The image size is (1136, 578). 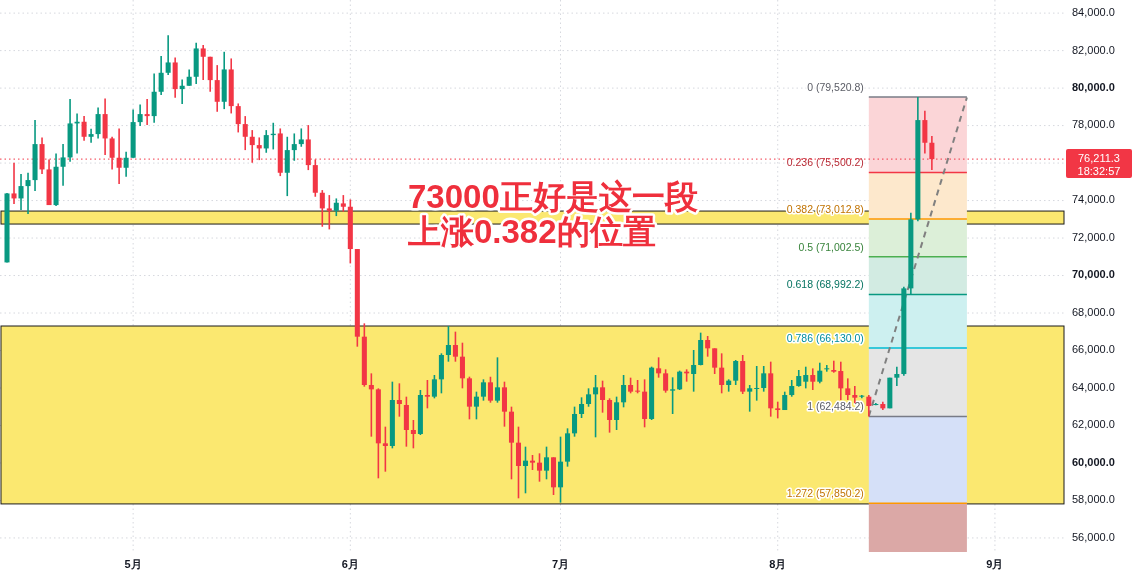 I want to click on y-tick-label: 74,000.0, so click(x=1093, y=199).